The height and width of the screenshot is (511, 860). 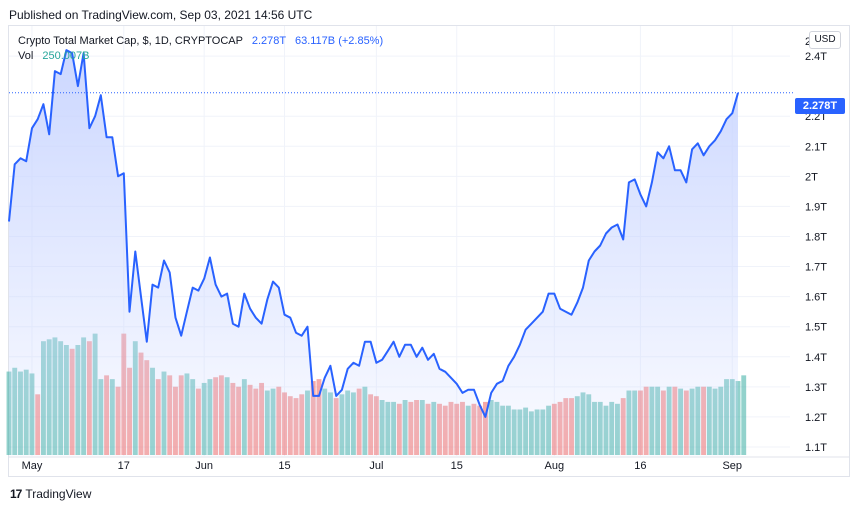 What do you see at coordinates (816, 237) in the screenshot?
I see `y-tick-label: 1.8T` at bounding box center [816, 237].